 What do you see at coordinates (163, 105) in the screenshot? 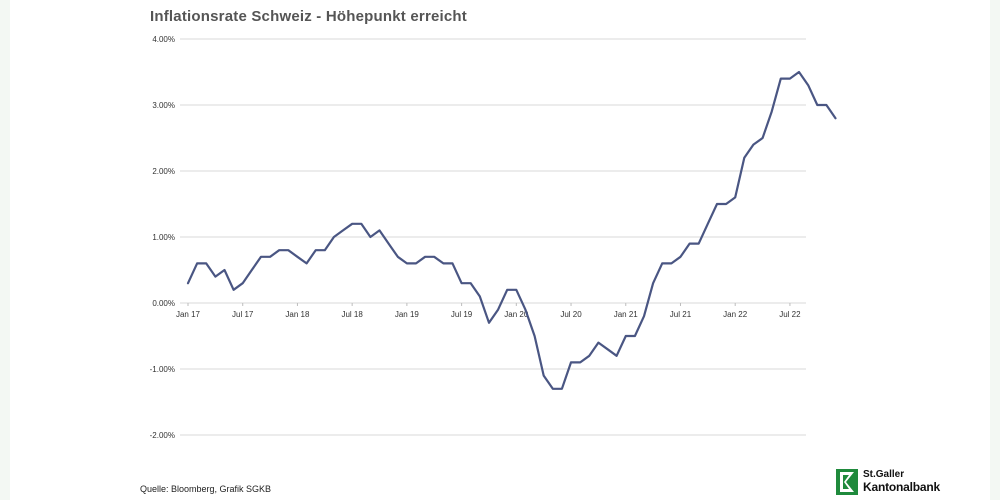
I see `y-tick-label: 3.00%` at bounding box center [163, 105].